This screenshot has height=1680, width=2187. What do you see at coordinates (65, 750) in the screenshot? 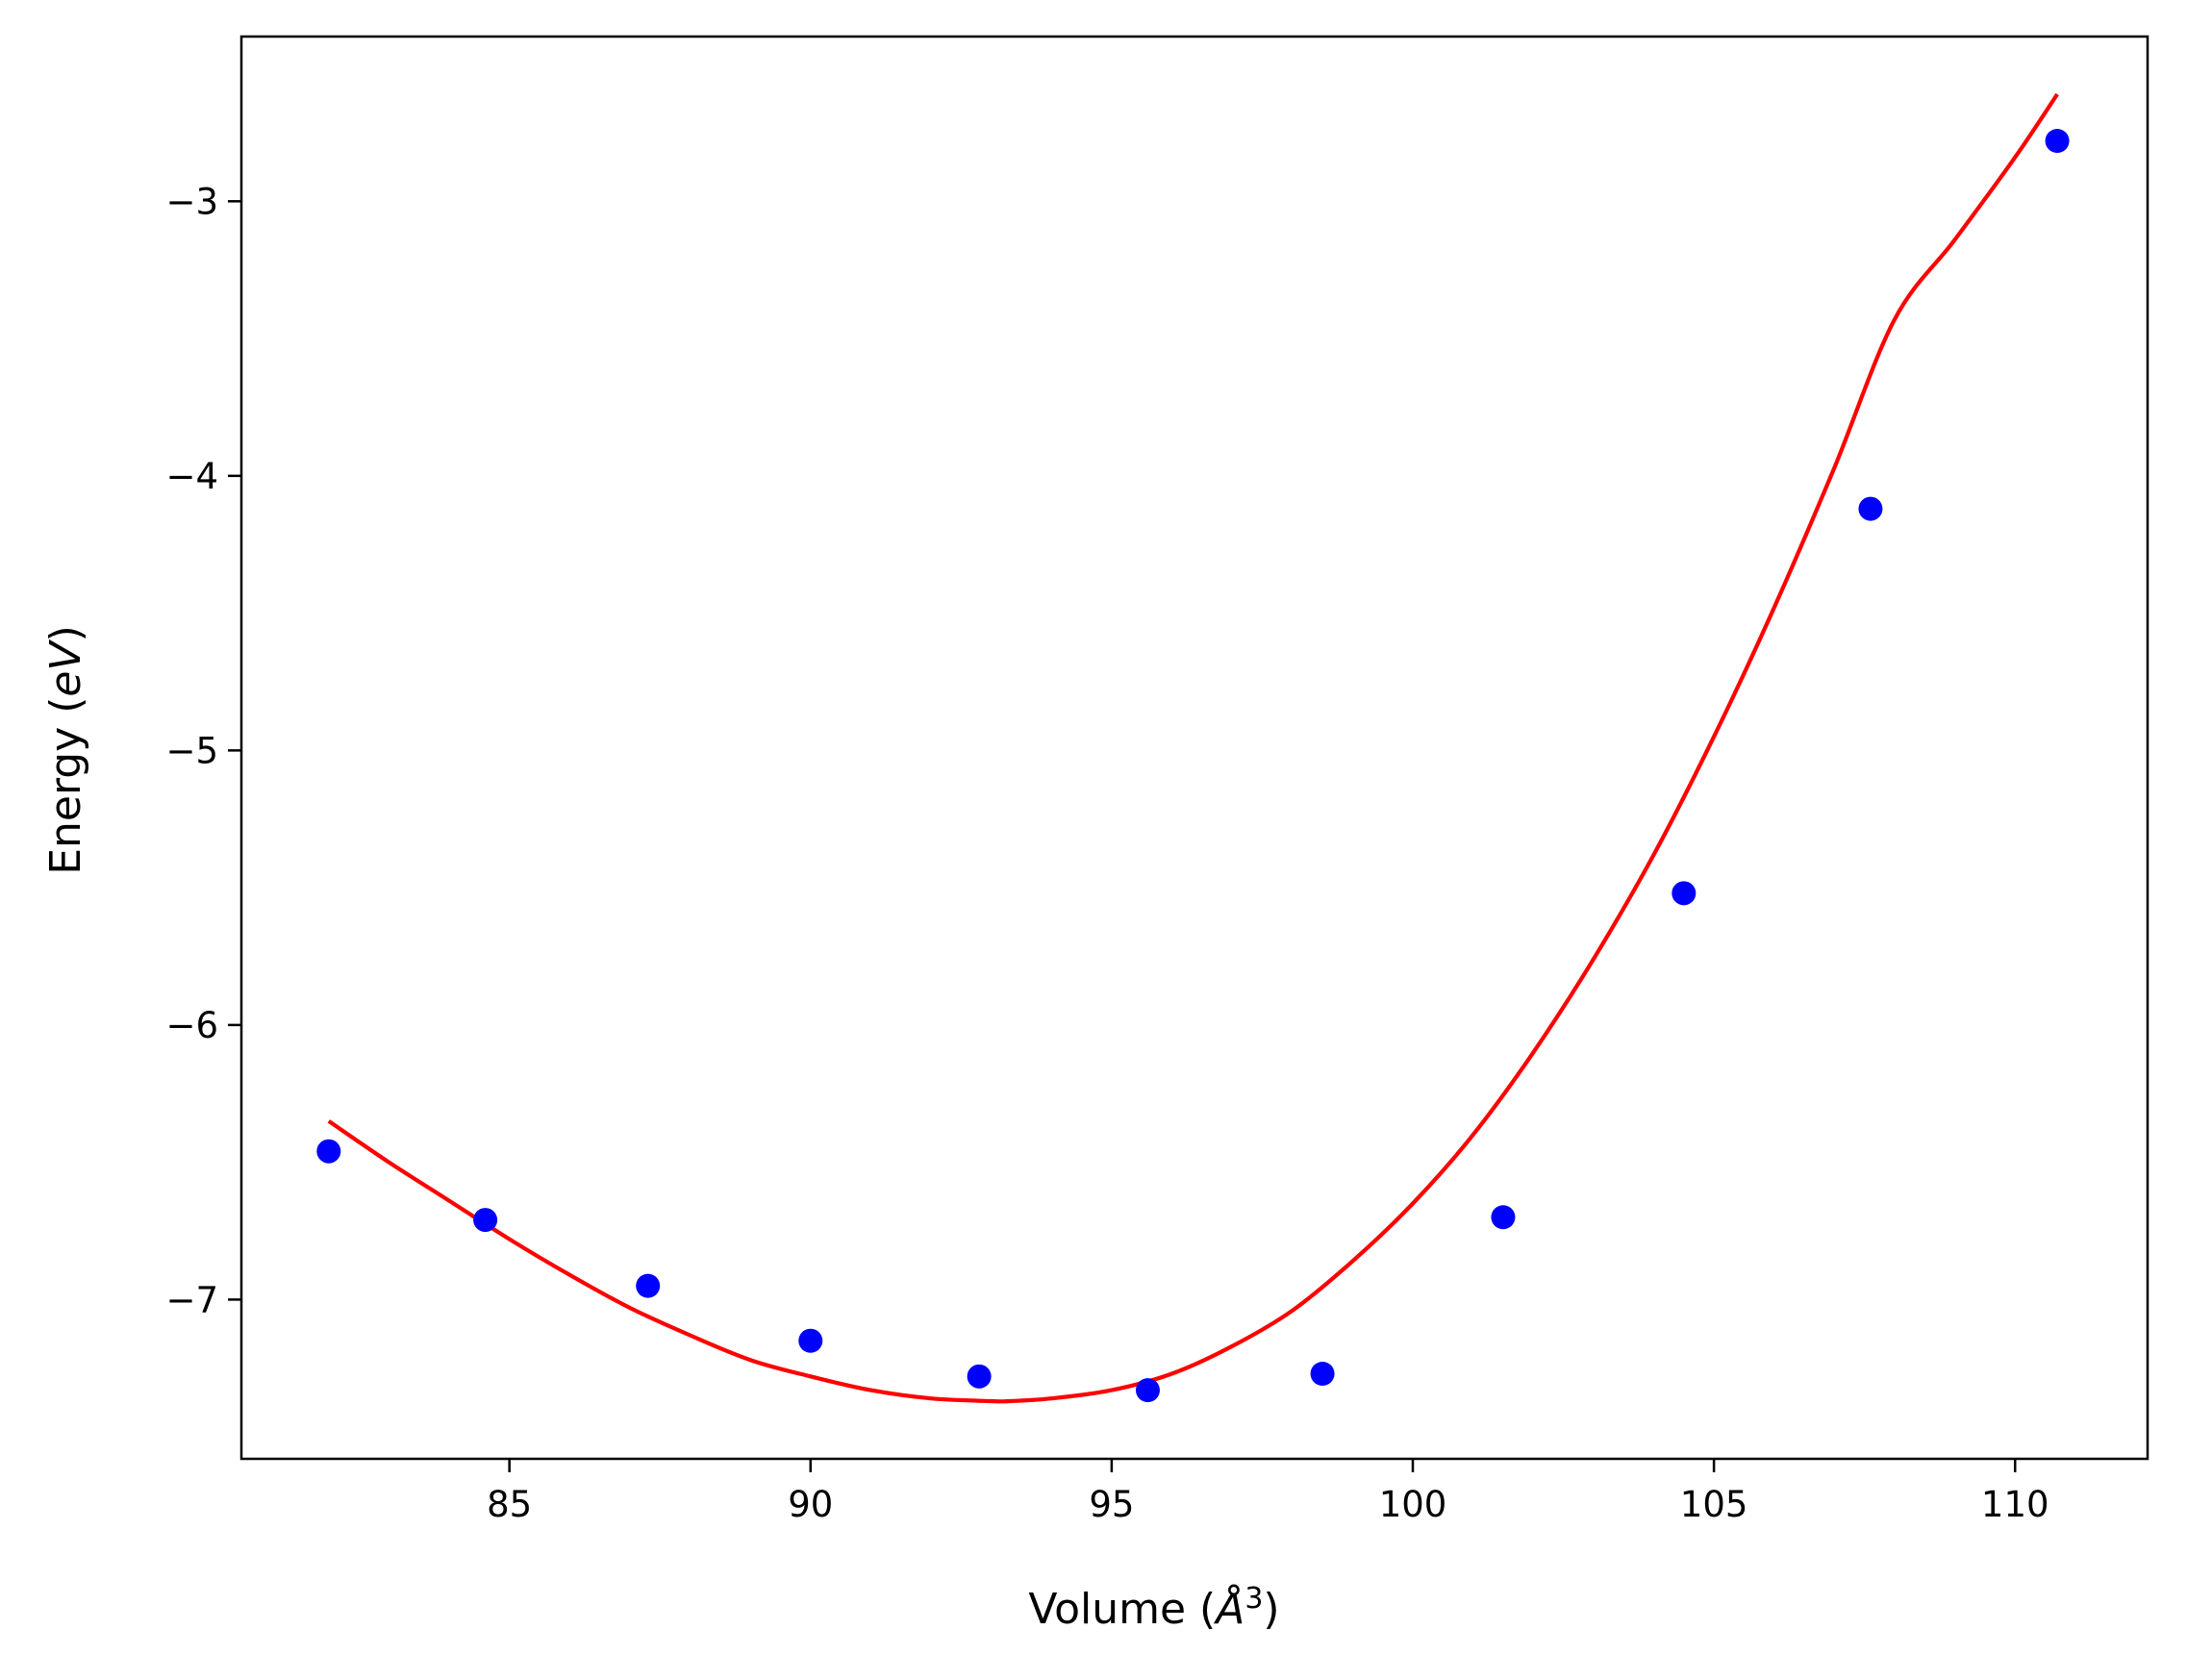
I see `y-axis-label: Energy (eV)` at bounding box center [65, 750].